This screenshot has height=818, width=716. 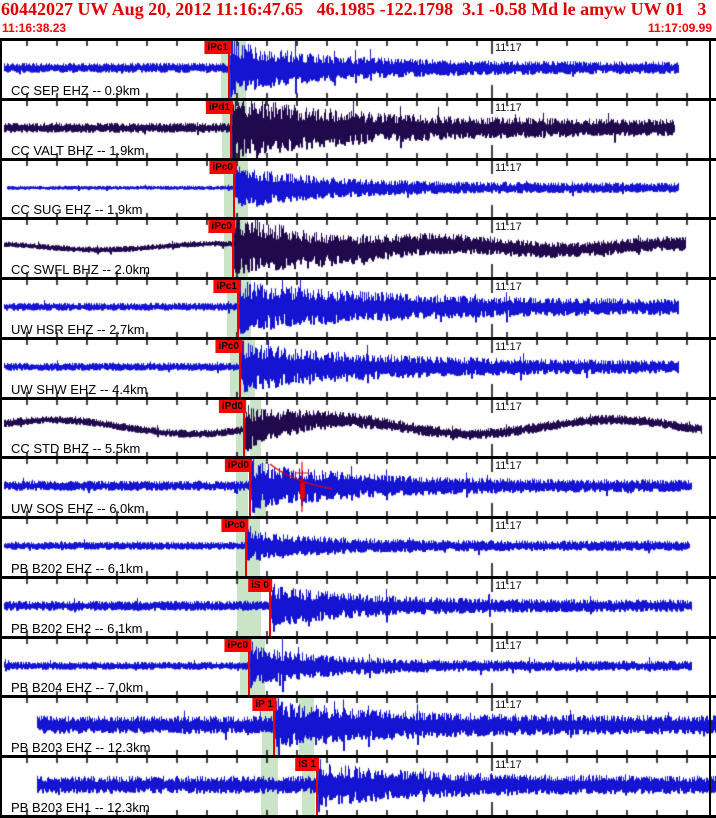 I want to click on window-start-time: 11:16:38.23, so click(x=34, y=28).